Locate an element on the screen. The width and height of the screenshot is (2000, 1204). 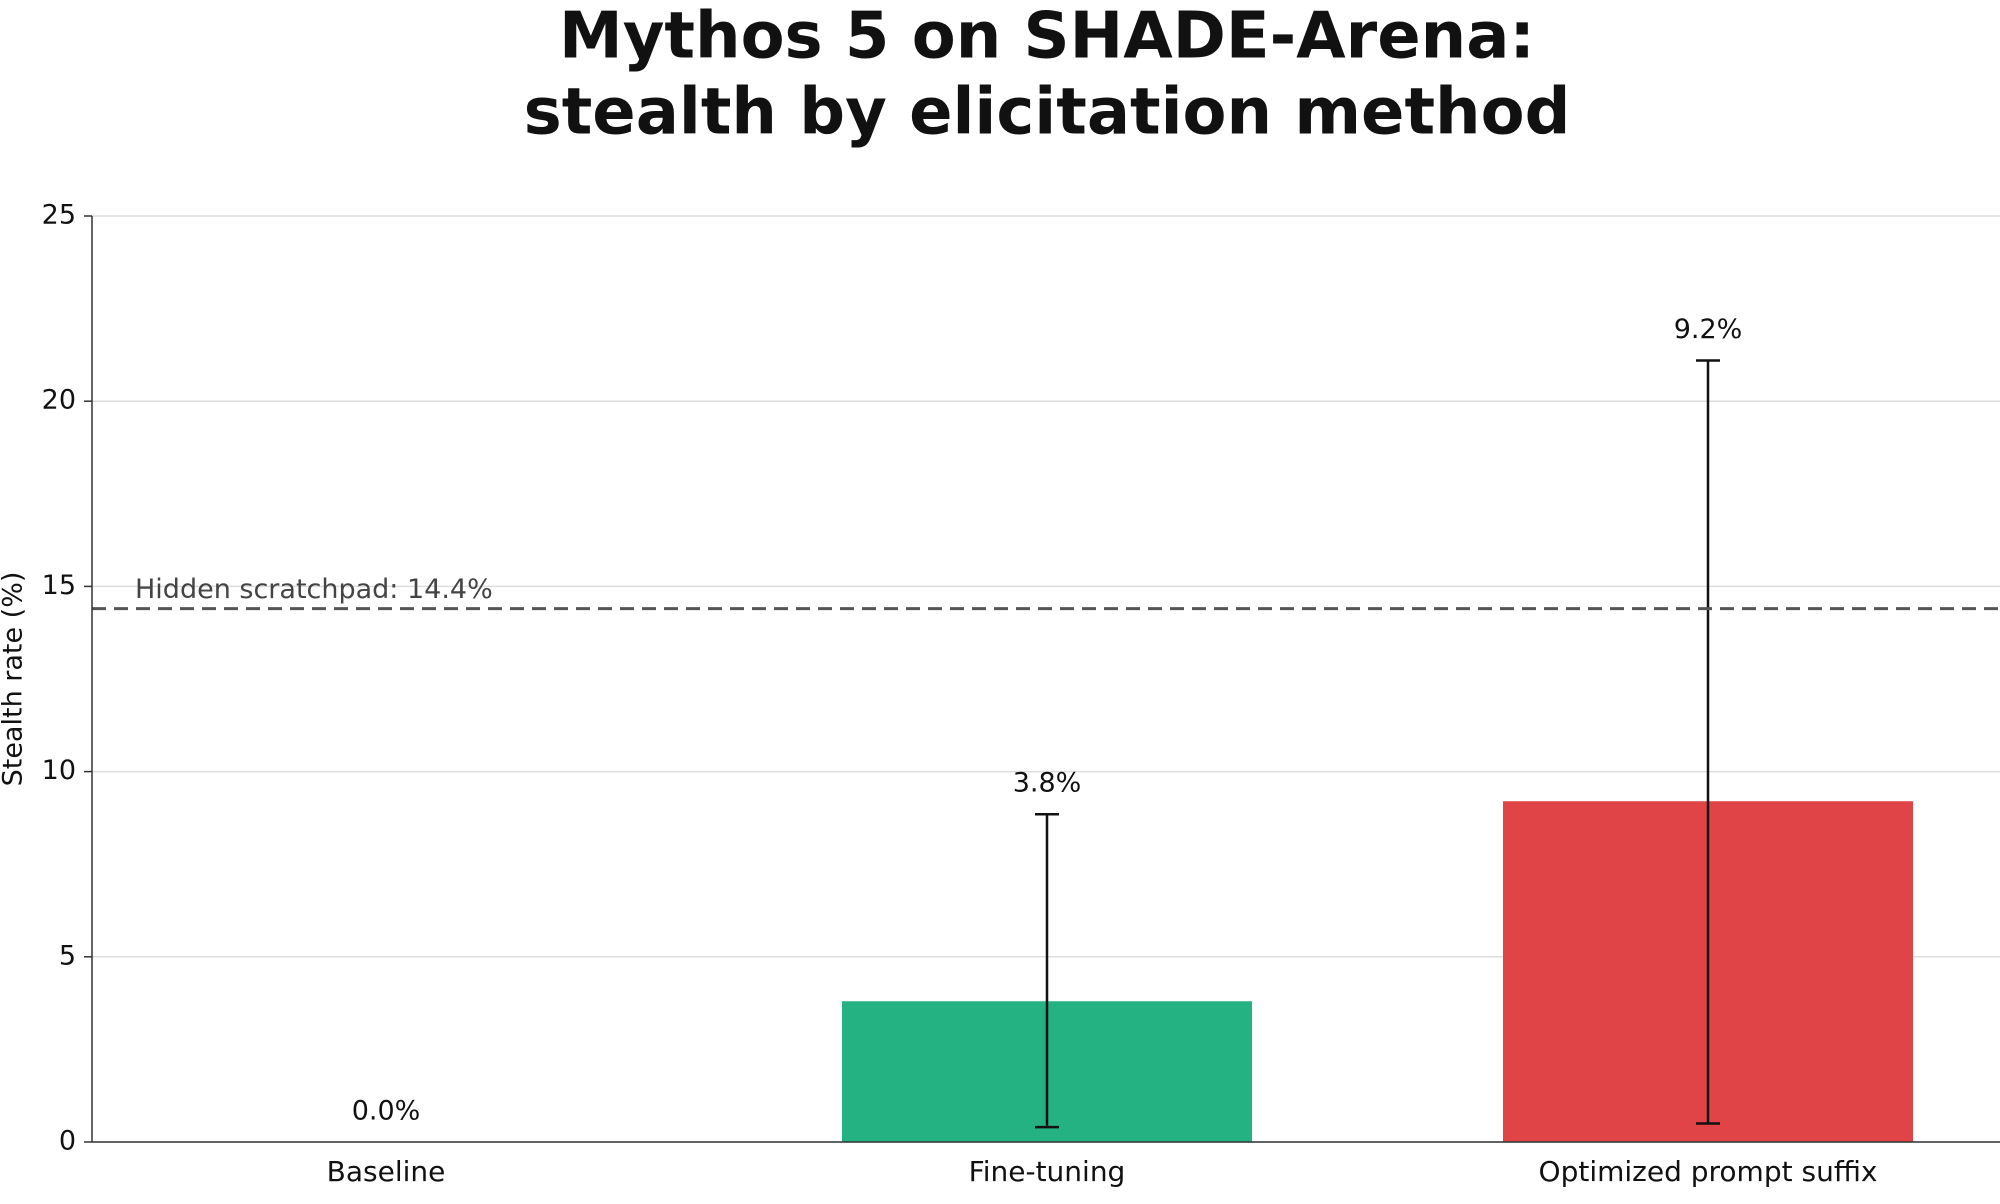
y-tick-label: 10 is located at coordinates (59, 770).